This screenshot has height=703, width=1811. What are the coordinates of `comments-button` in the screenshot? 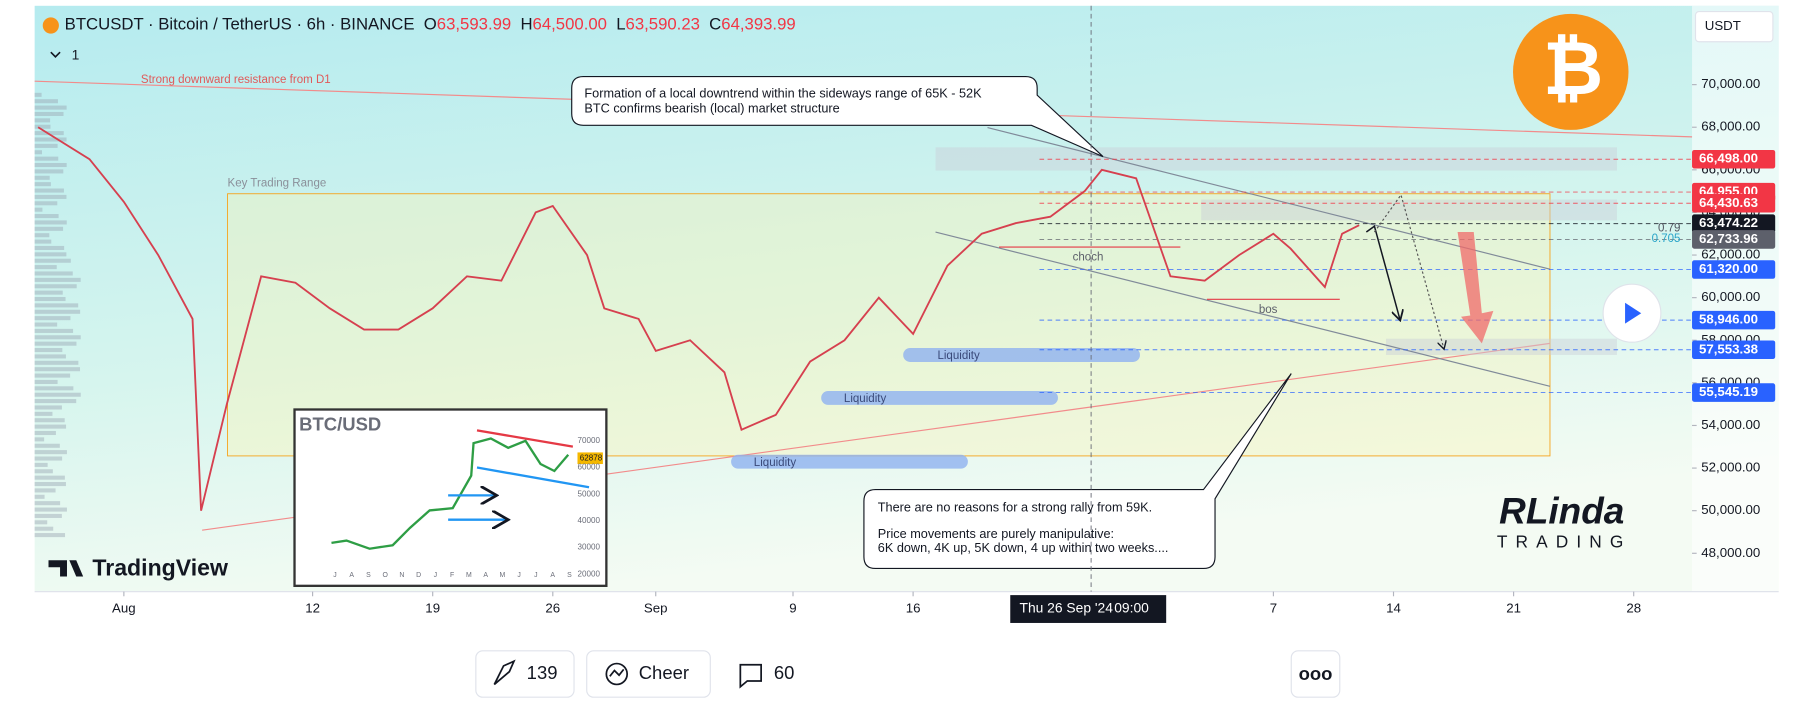 It's located at (771, 674).